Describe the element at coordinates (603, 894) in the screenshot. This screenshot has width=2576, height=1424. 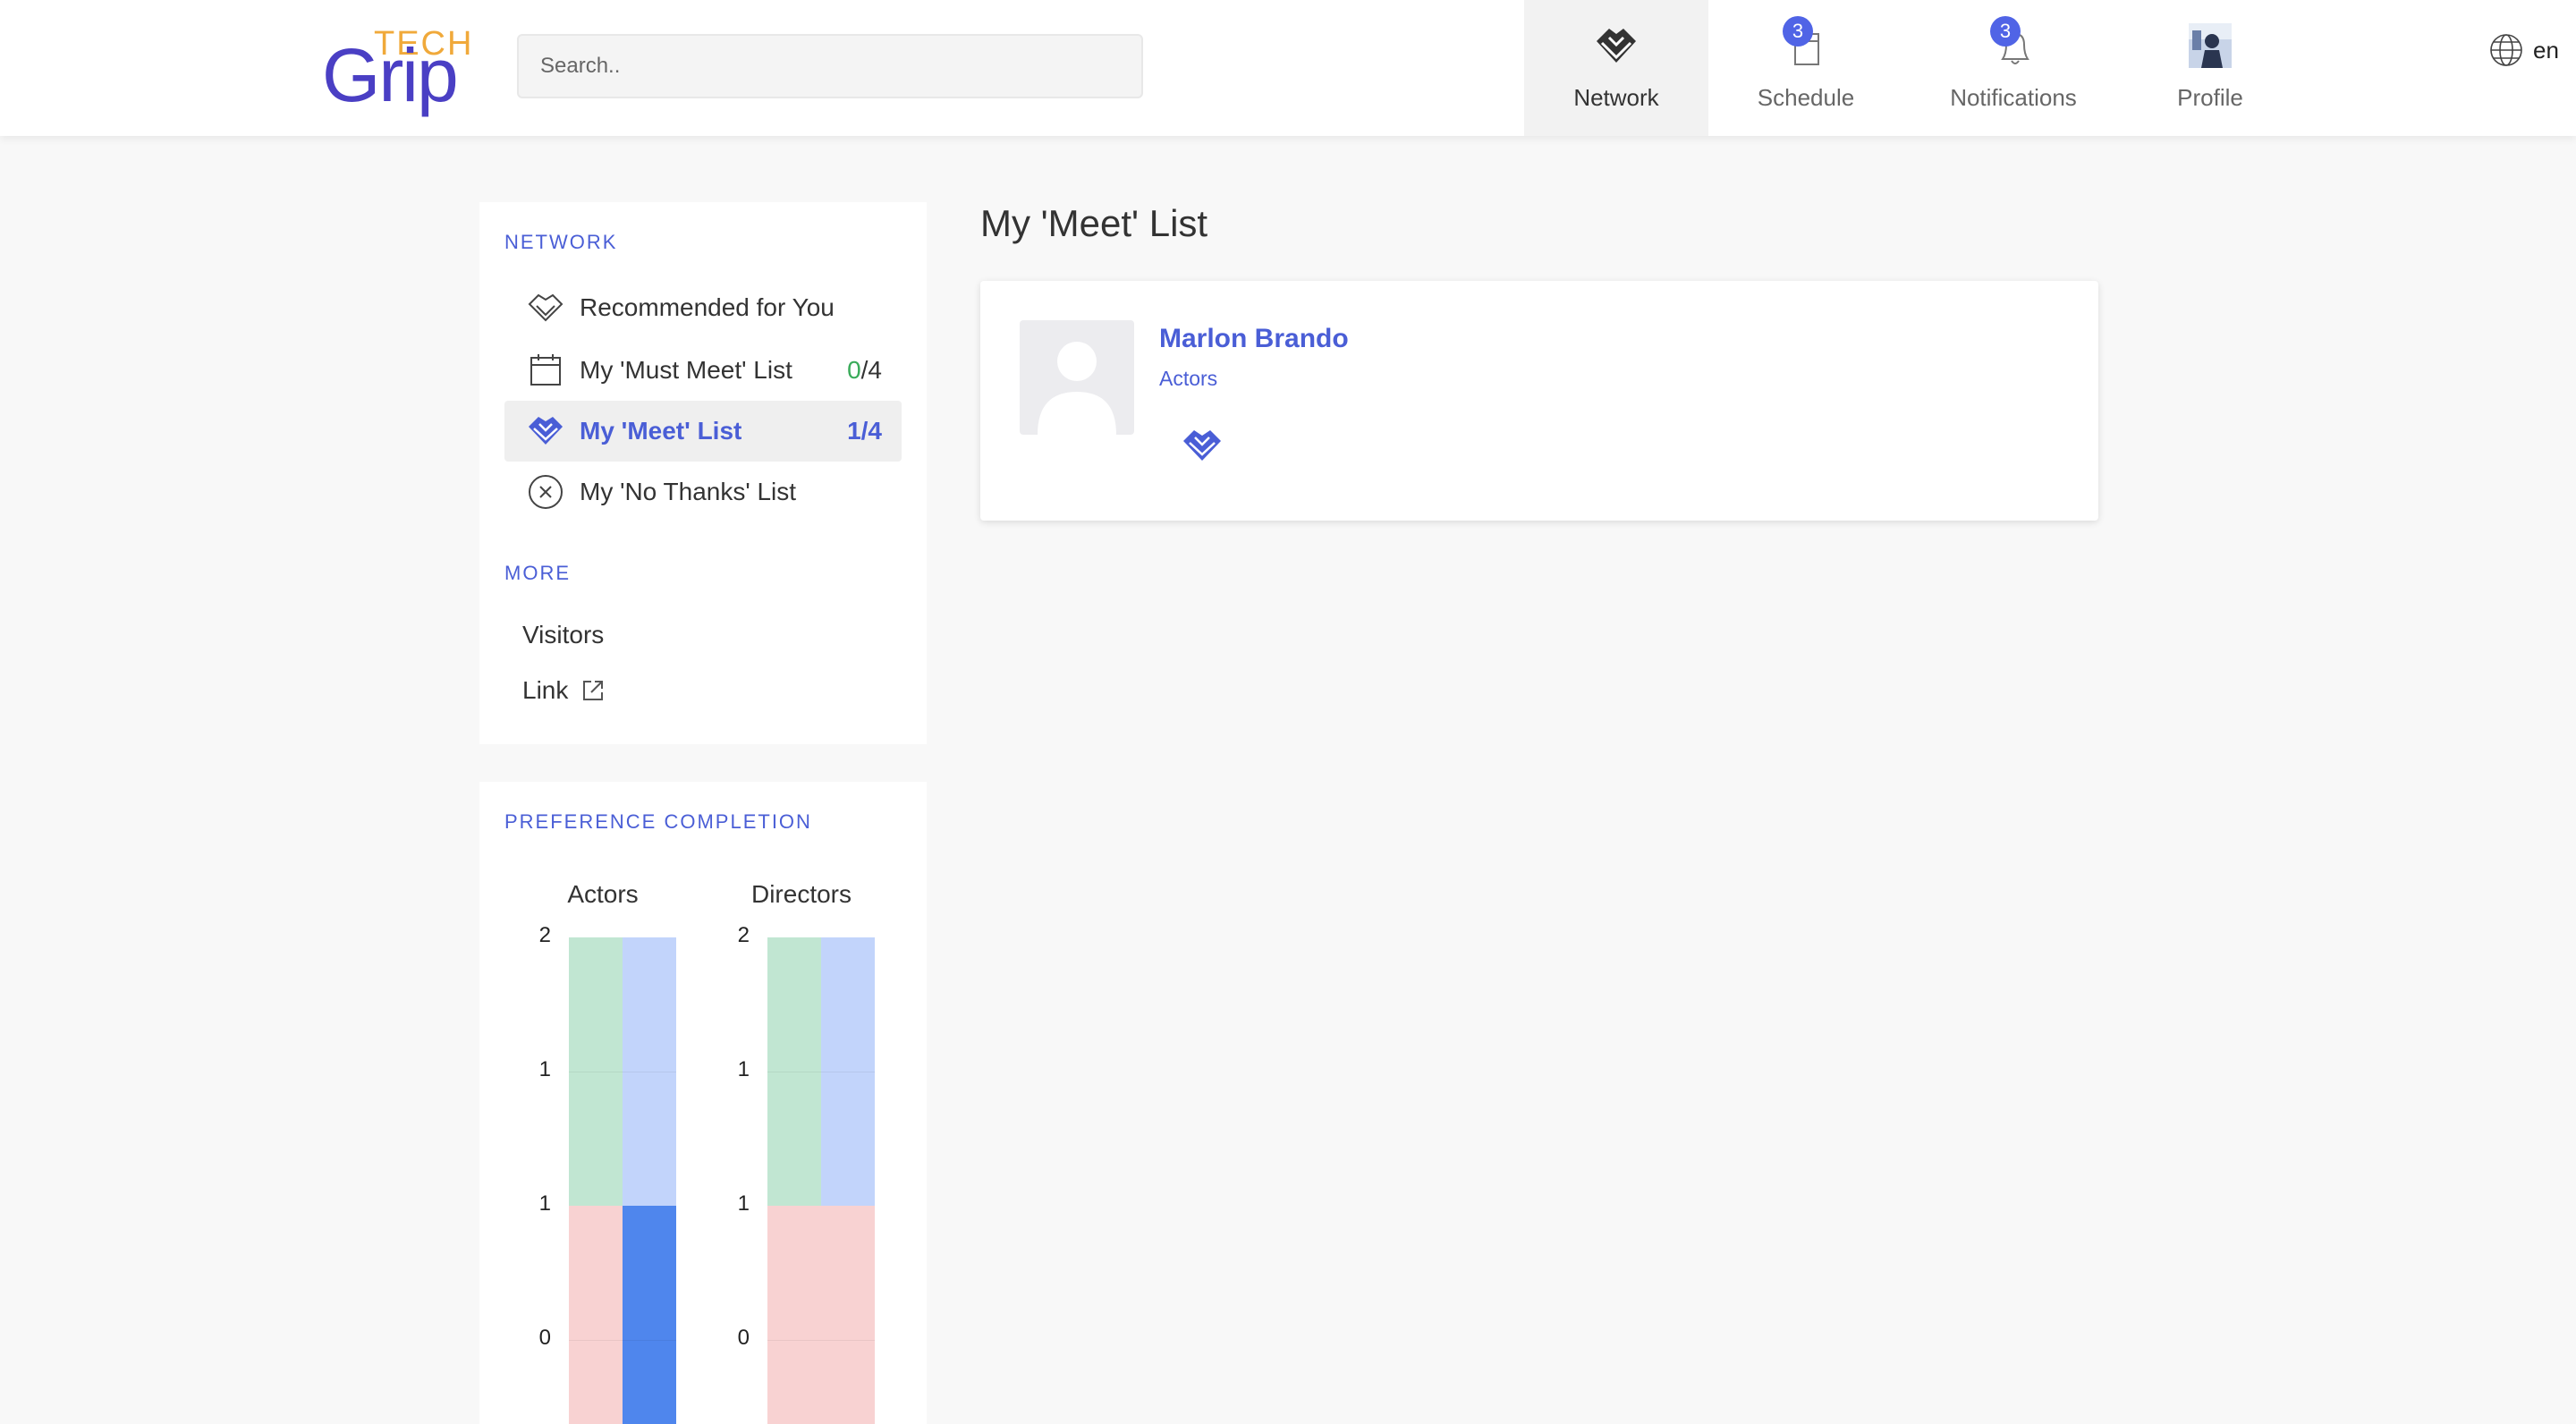
I see `chart-category-actors: Actors` at that location.